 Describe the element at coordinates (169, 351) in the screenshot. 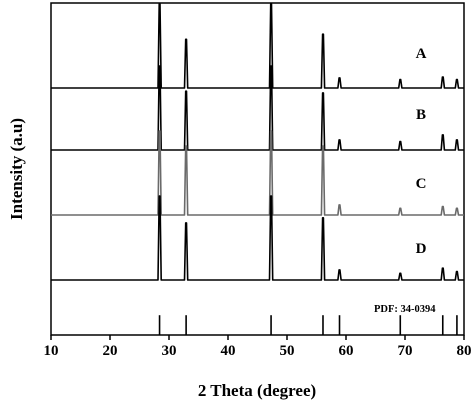

I see `x-tick-label: 30` at that location.